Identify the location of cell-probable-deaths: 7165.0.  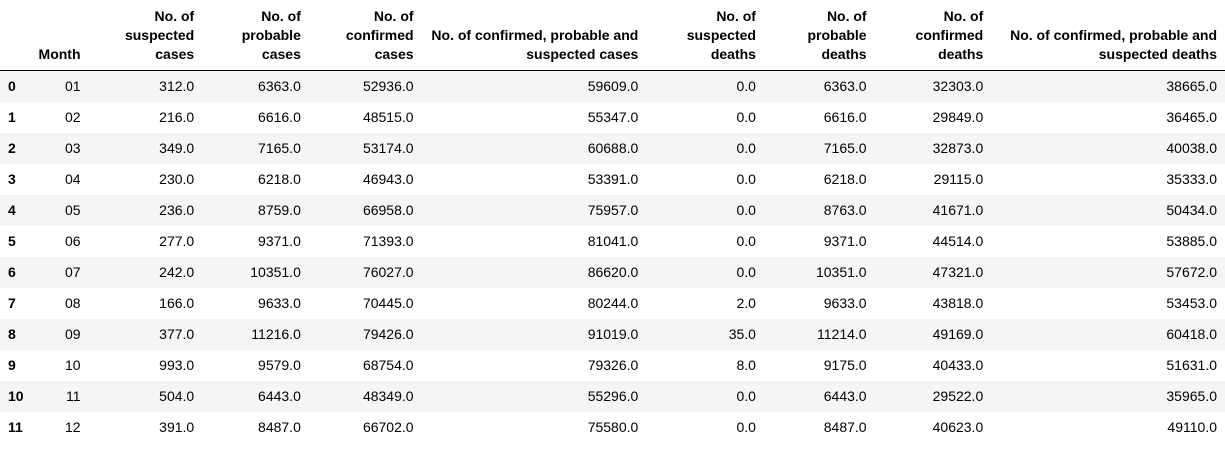
(845, 148).